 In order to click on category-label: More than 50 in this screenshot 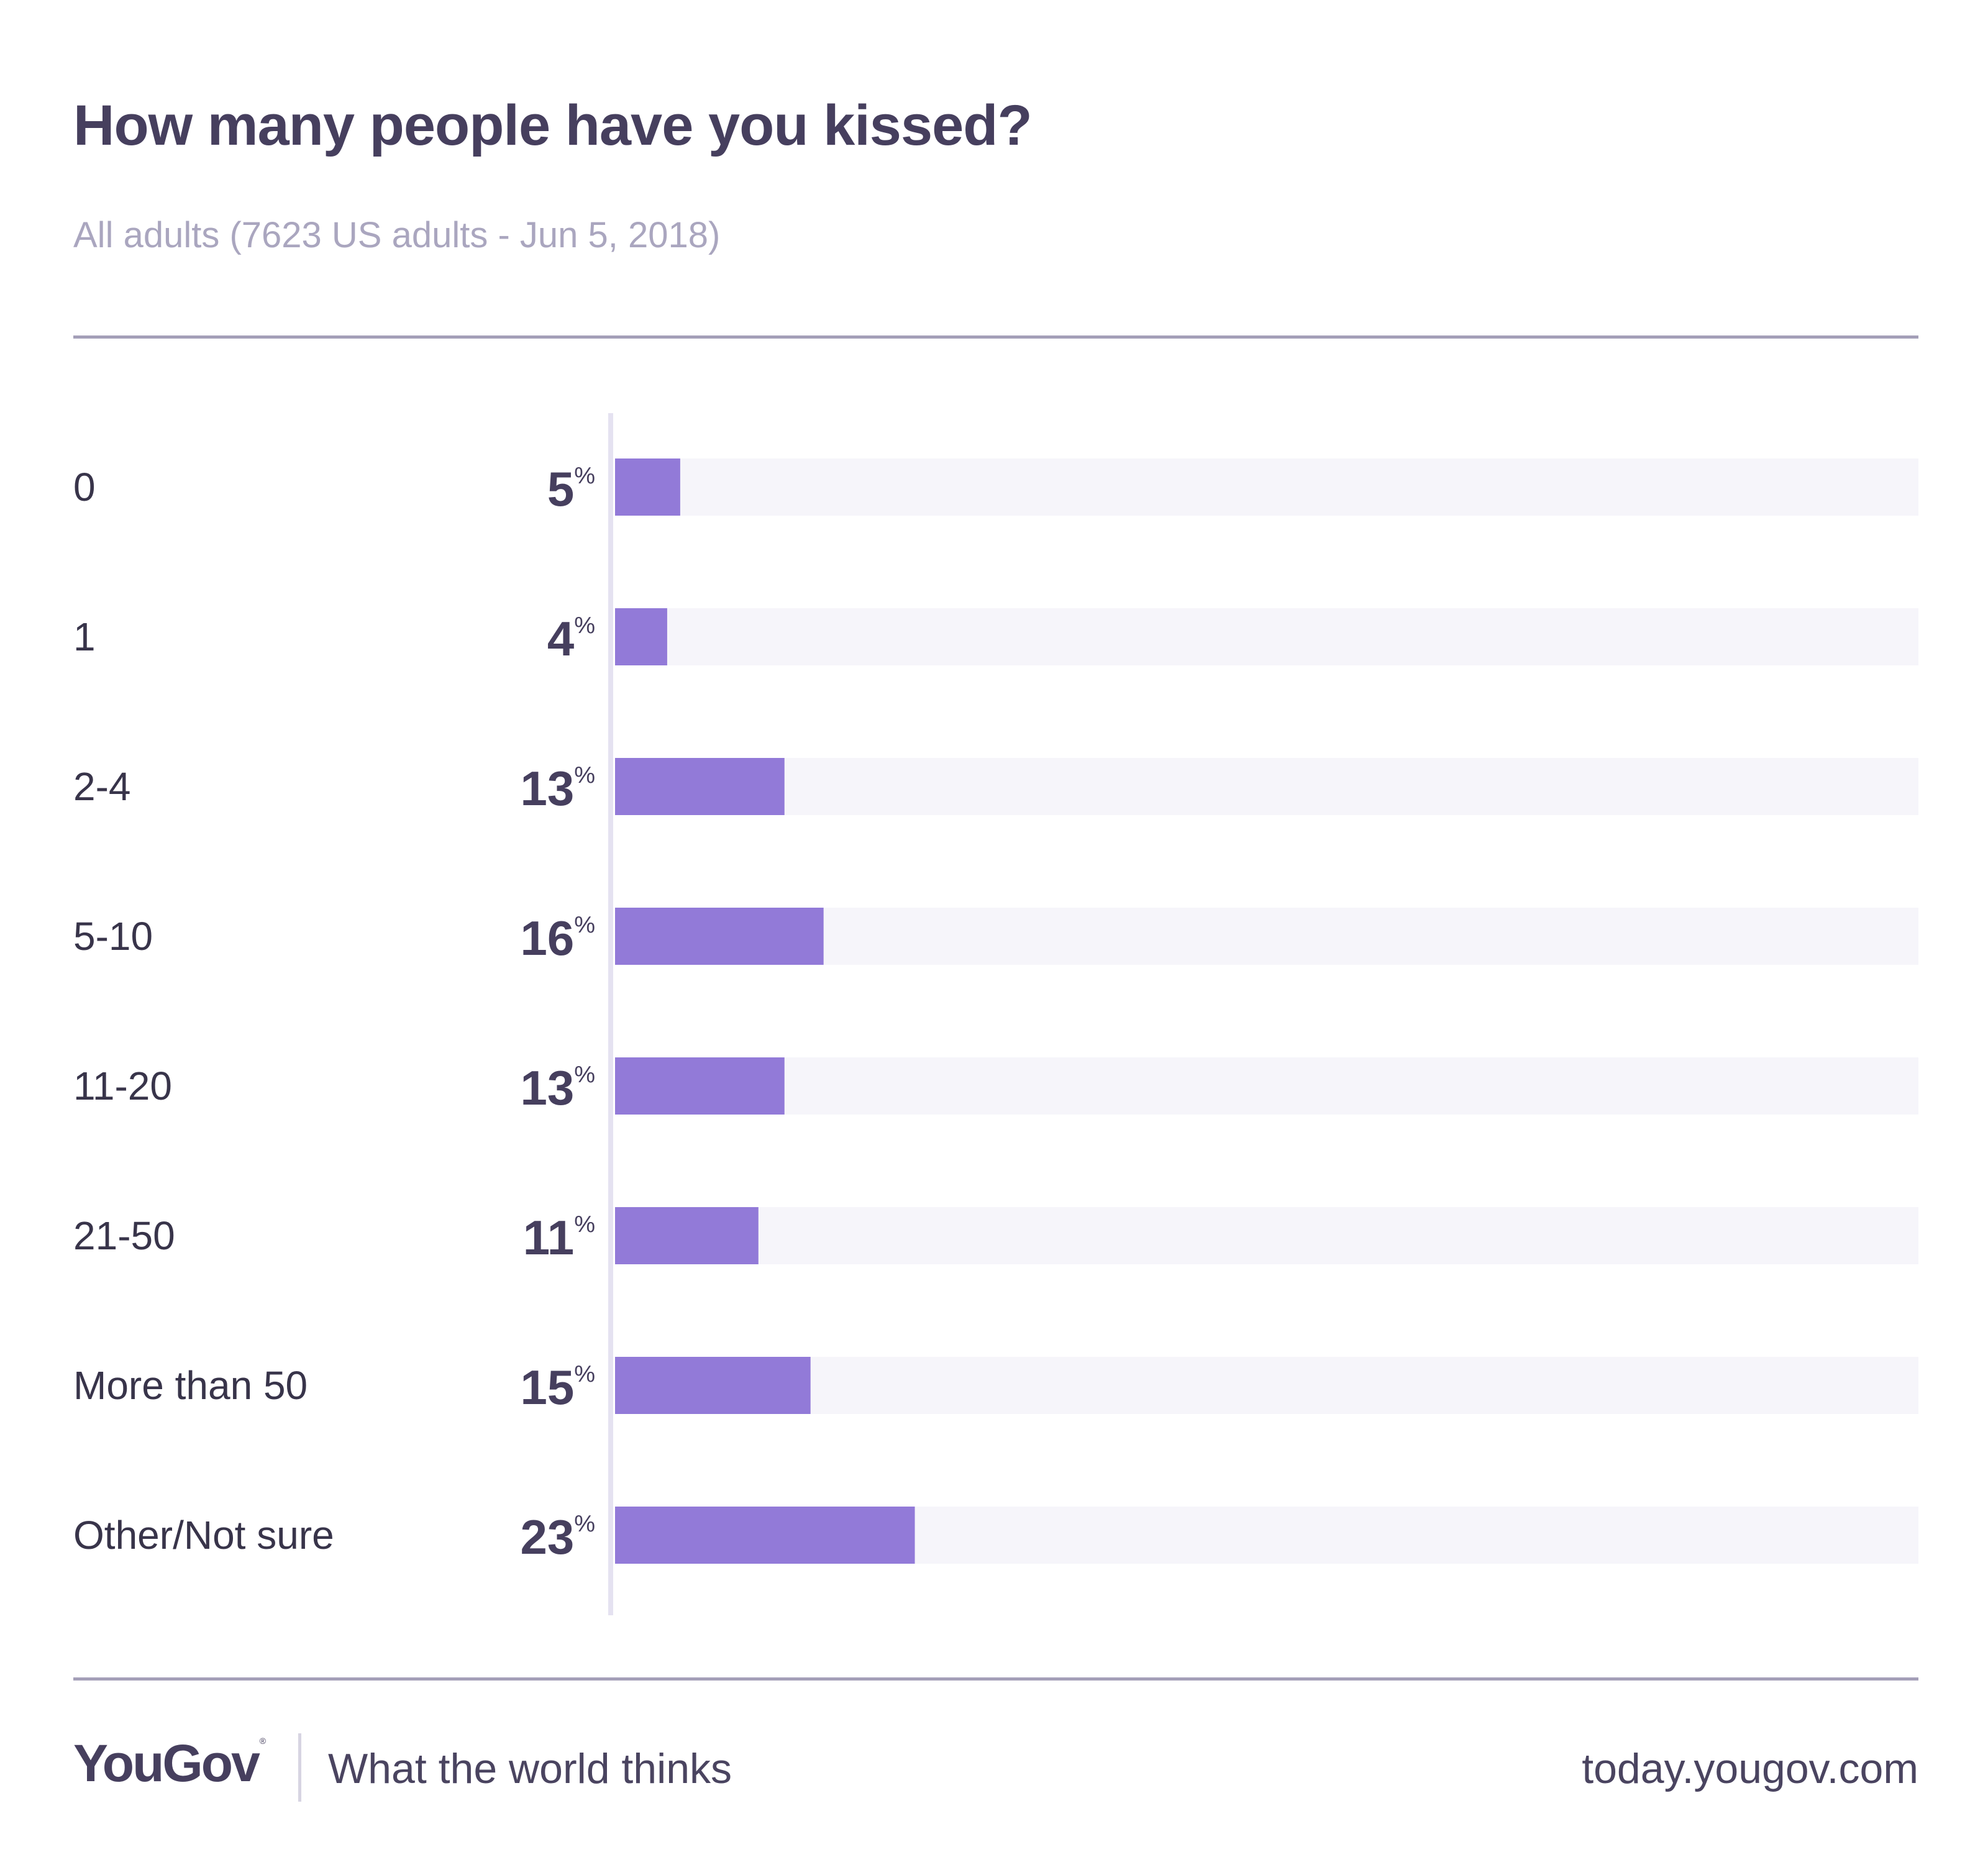, I will do `click(190, 1385)`.